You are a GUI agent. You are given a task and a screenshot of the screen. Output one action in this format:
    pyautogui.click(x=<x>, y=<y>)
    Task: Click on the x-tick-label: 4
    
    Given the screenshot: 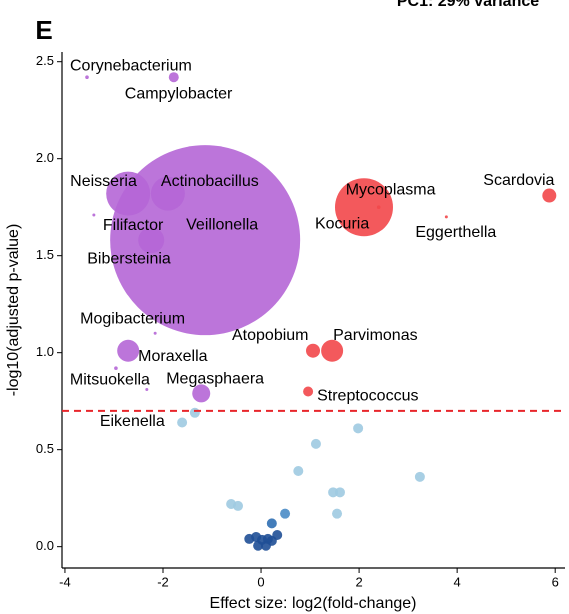 What is the action you would take?
    pyautogui.click(x=457, y=581)
    